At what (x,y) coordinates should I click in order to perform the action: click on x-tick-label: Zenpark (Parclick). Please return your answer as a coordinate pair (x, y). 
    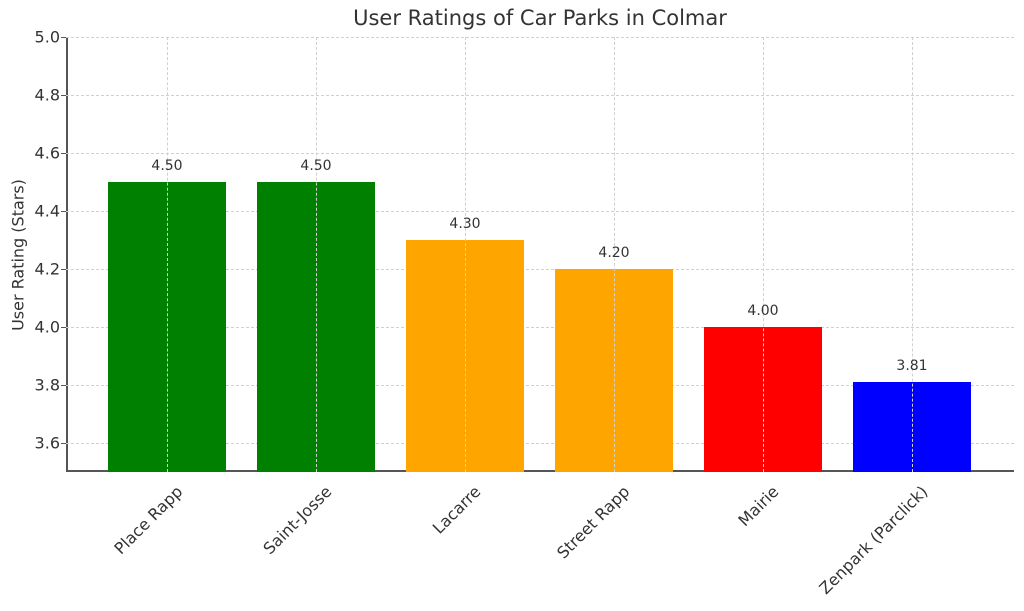
    Looking at the image, I should click on (873, 540).